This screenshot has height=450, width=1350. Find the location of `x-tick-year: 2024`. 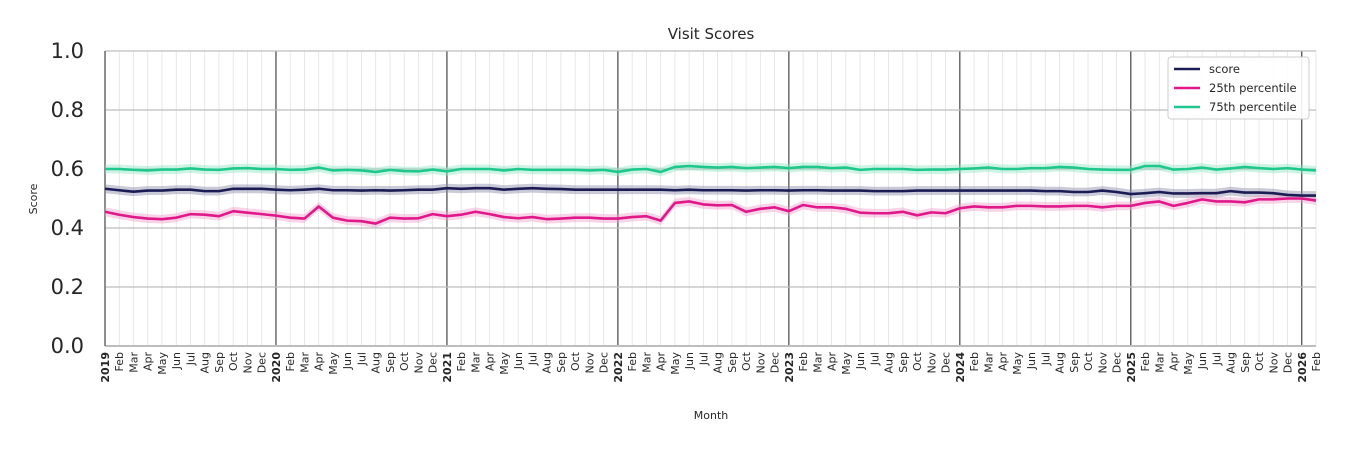

x-tick-year: 2024 is located at coordinates (960, 367).